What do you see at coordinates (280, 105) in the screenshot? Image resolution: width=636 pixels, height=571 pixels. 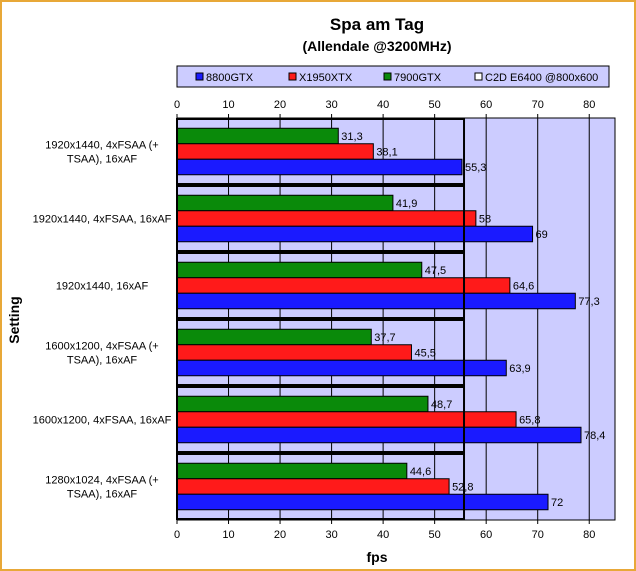 I see `x-tick-label-top: 20` at bounding box center [280, 105].